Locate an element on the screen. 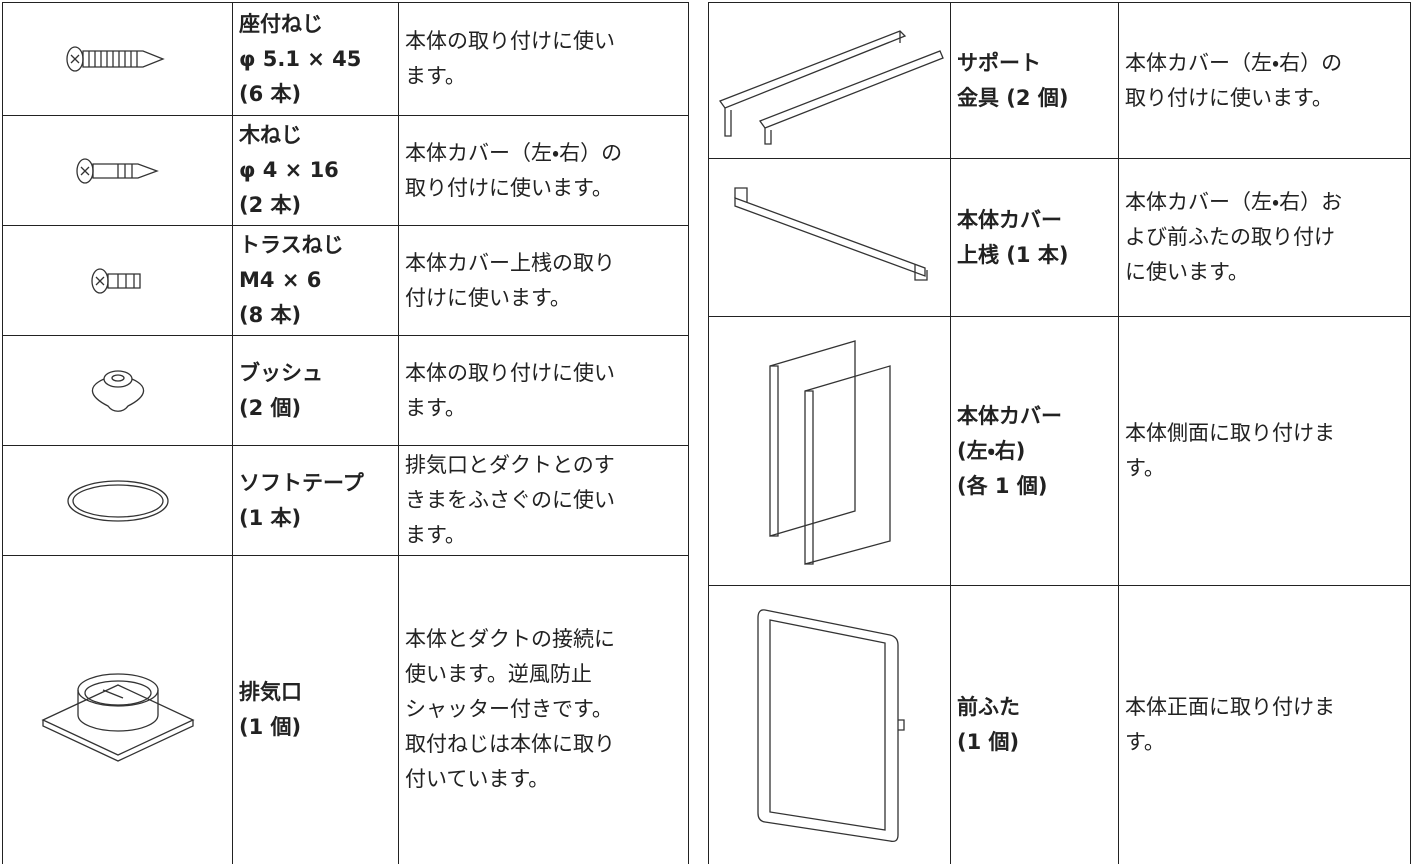 The width and height of the screenshot is (1412, 865). upper-bar-icon is located at coordinates (830, 233).